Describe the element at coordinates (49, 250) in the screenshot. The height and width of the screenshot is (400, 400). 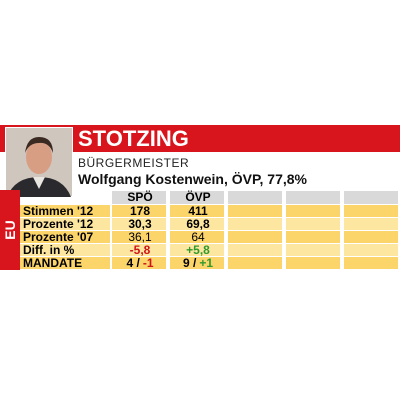
I see `row-label: Diff. in %` at that location.